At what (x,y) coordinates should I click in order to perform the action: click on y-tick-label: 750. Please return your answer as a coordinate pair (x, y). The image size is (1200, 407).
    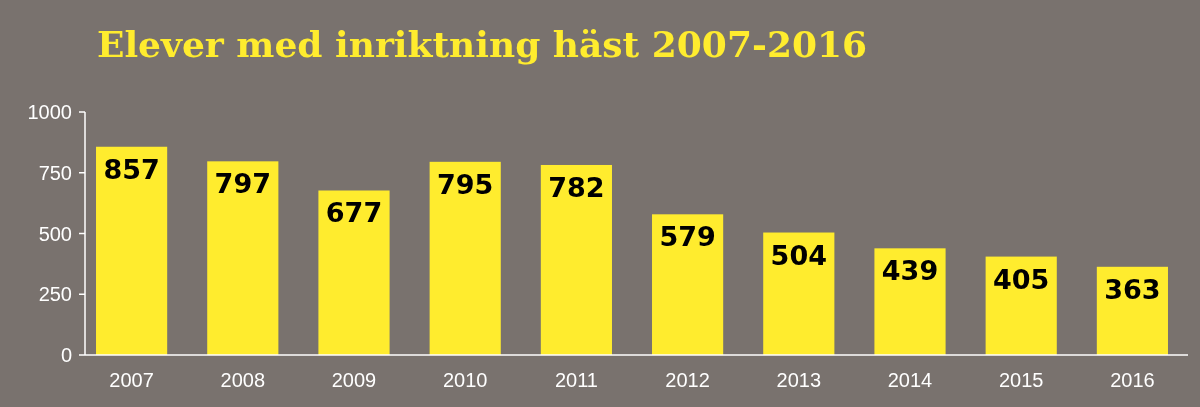
    Looking at the image, I should click on (55, 172).